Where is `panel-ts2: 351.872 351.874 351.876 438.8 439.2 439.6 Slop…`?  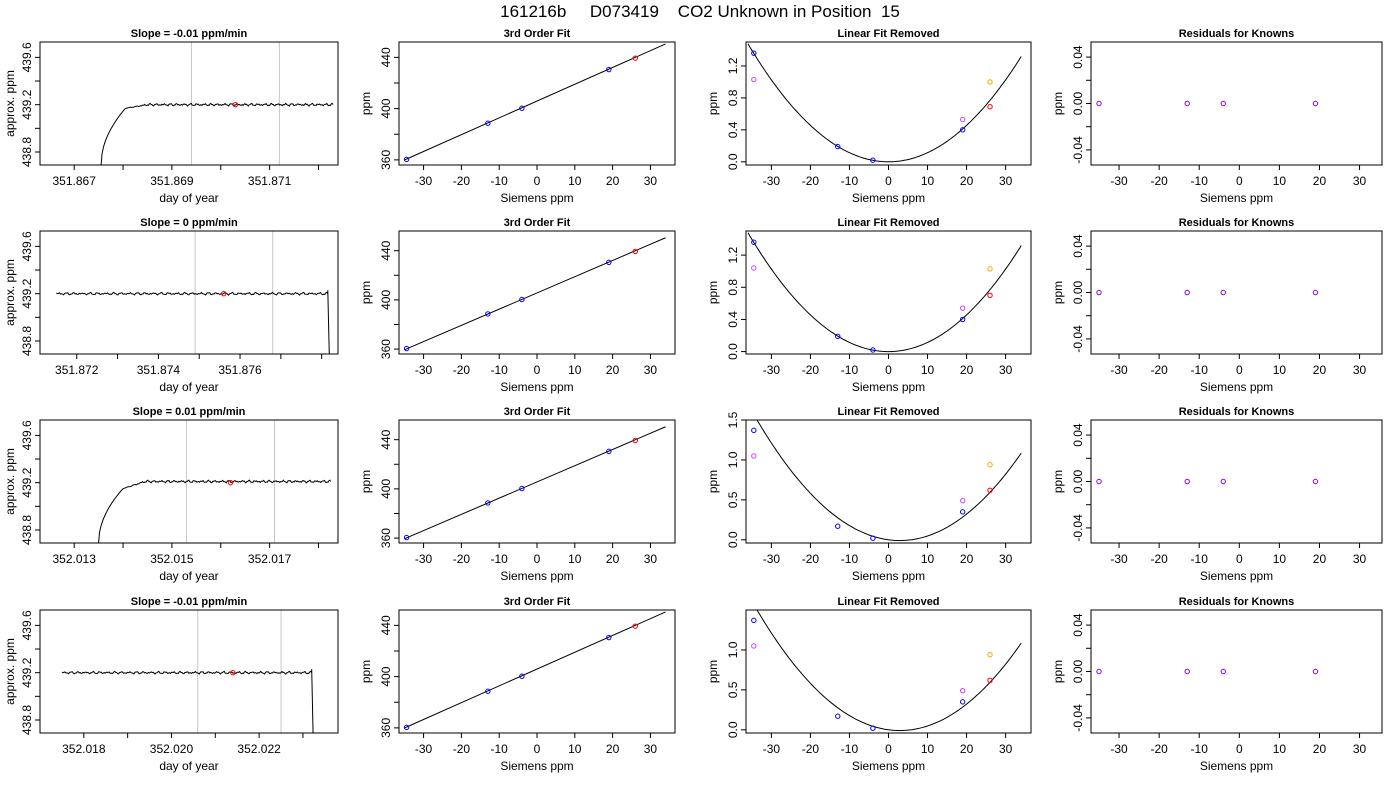 panel-ts2: 351.872 351.874 351.876 438.8 439.2 439.6 Slop… is located at coordinates (171, 305).